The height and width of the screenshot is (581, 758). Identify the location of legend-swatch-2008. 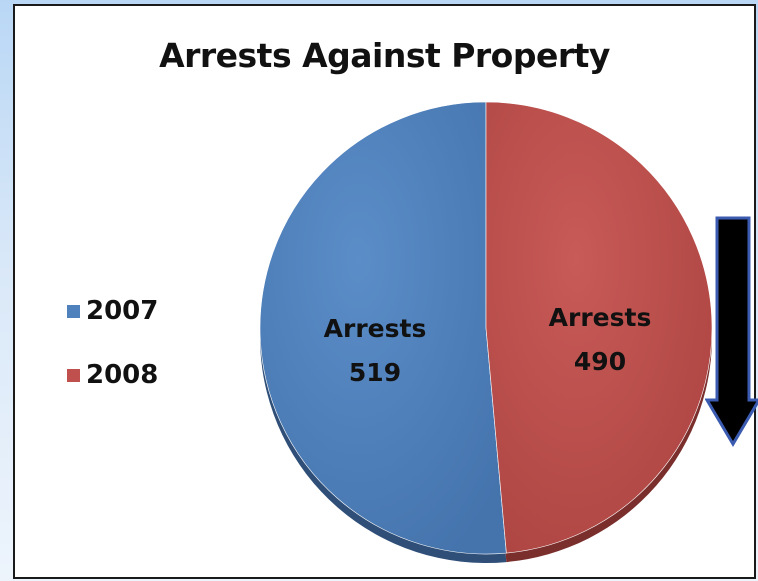
(73, 375).